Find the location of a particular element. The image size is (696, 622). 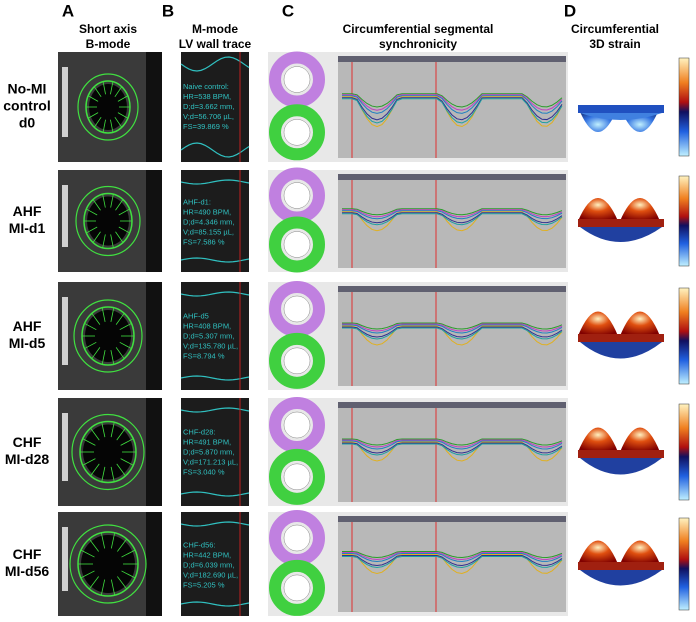

row-label: CHF is located at coordinates (27, 442).